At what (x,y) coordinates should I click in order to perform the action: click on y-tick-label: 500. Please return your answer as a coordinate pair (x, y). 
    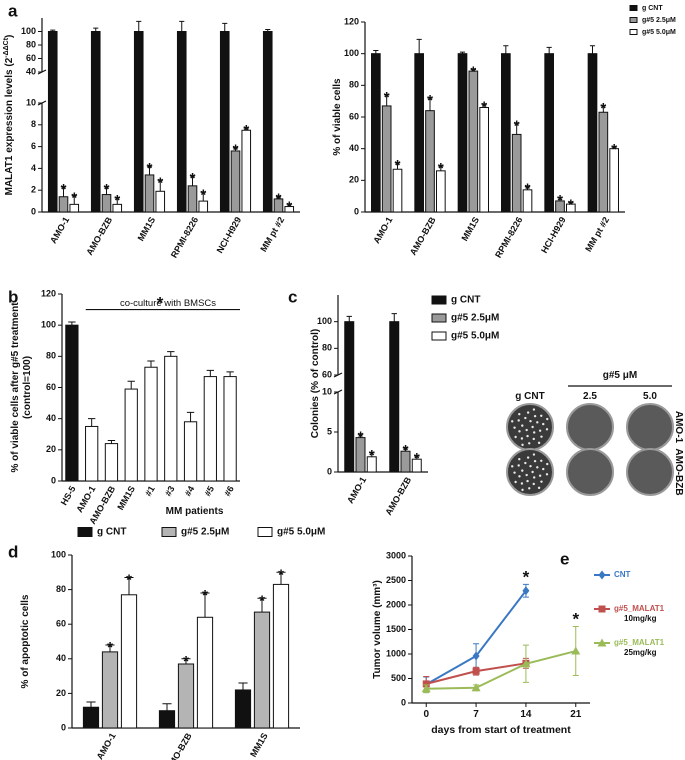
    Looking at the image, I should click on (398, 678).